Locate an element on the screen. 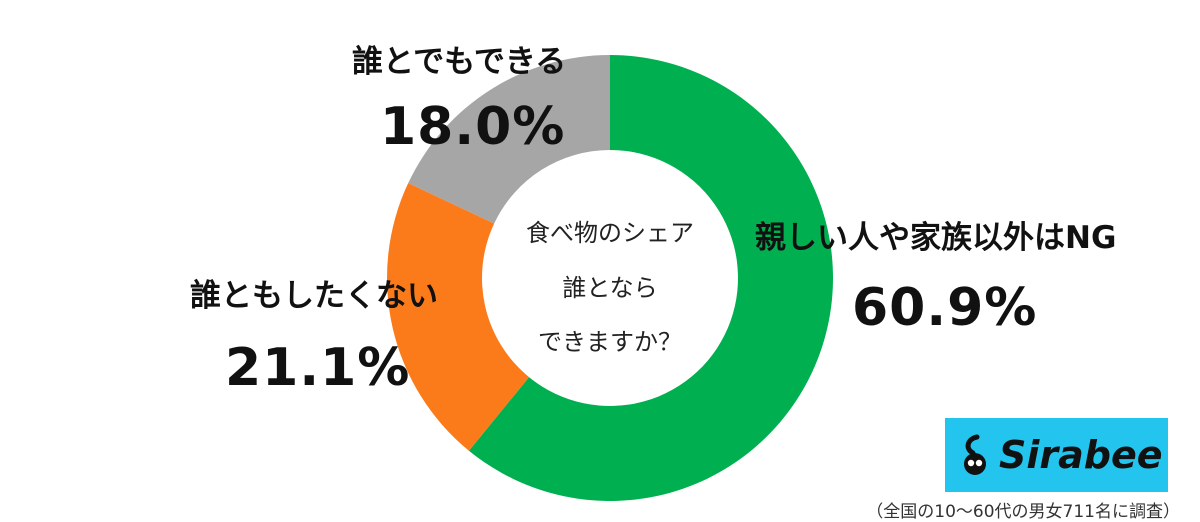  donut-slice-no-one is located at coordinates (458, 317).